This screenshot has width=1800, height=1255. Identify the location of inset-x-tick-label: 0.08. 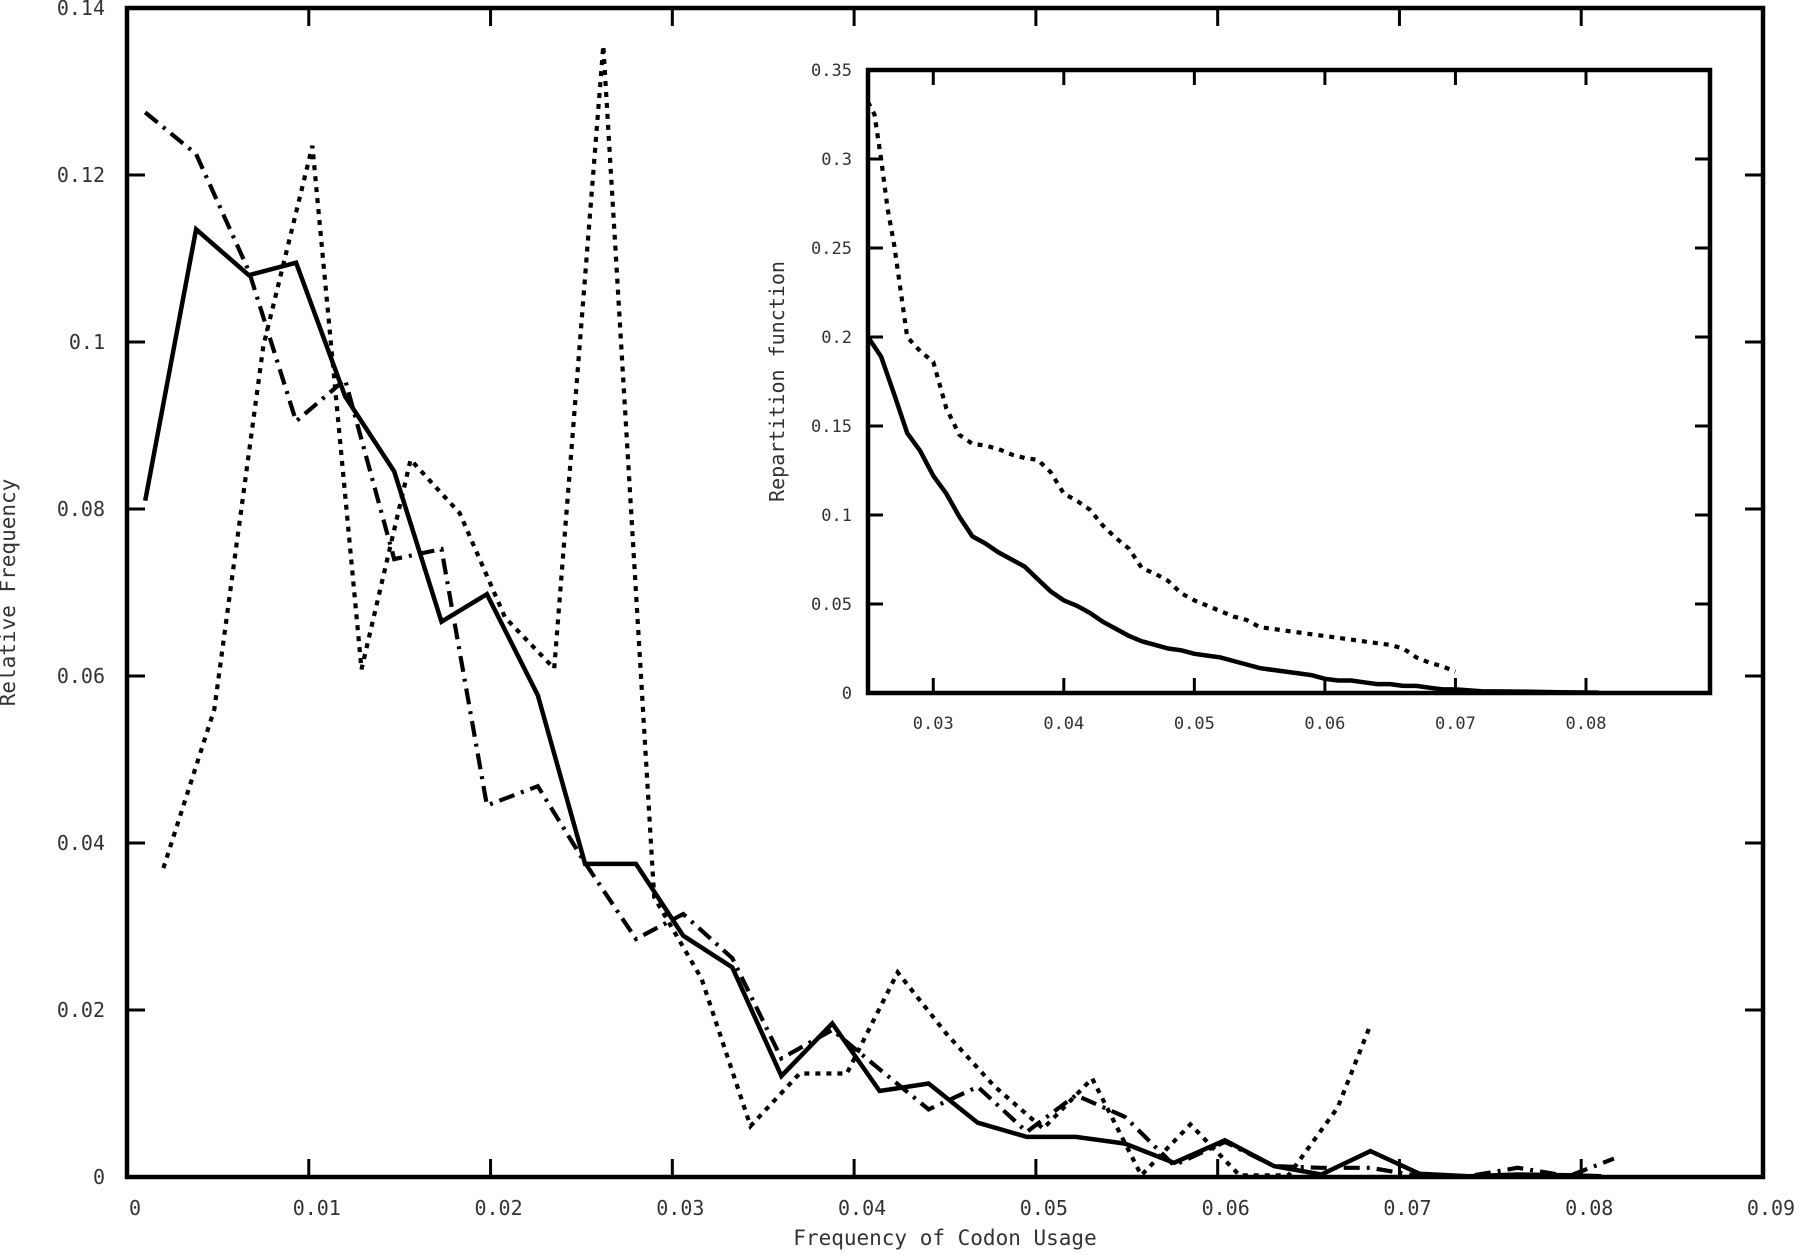
(1586, 724).